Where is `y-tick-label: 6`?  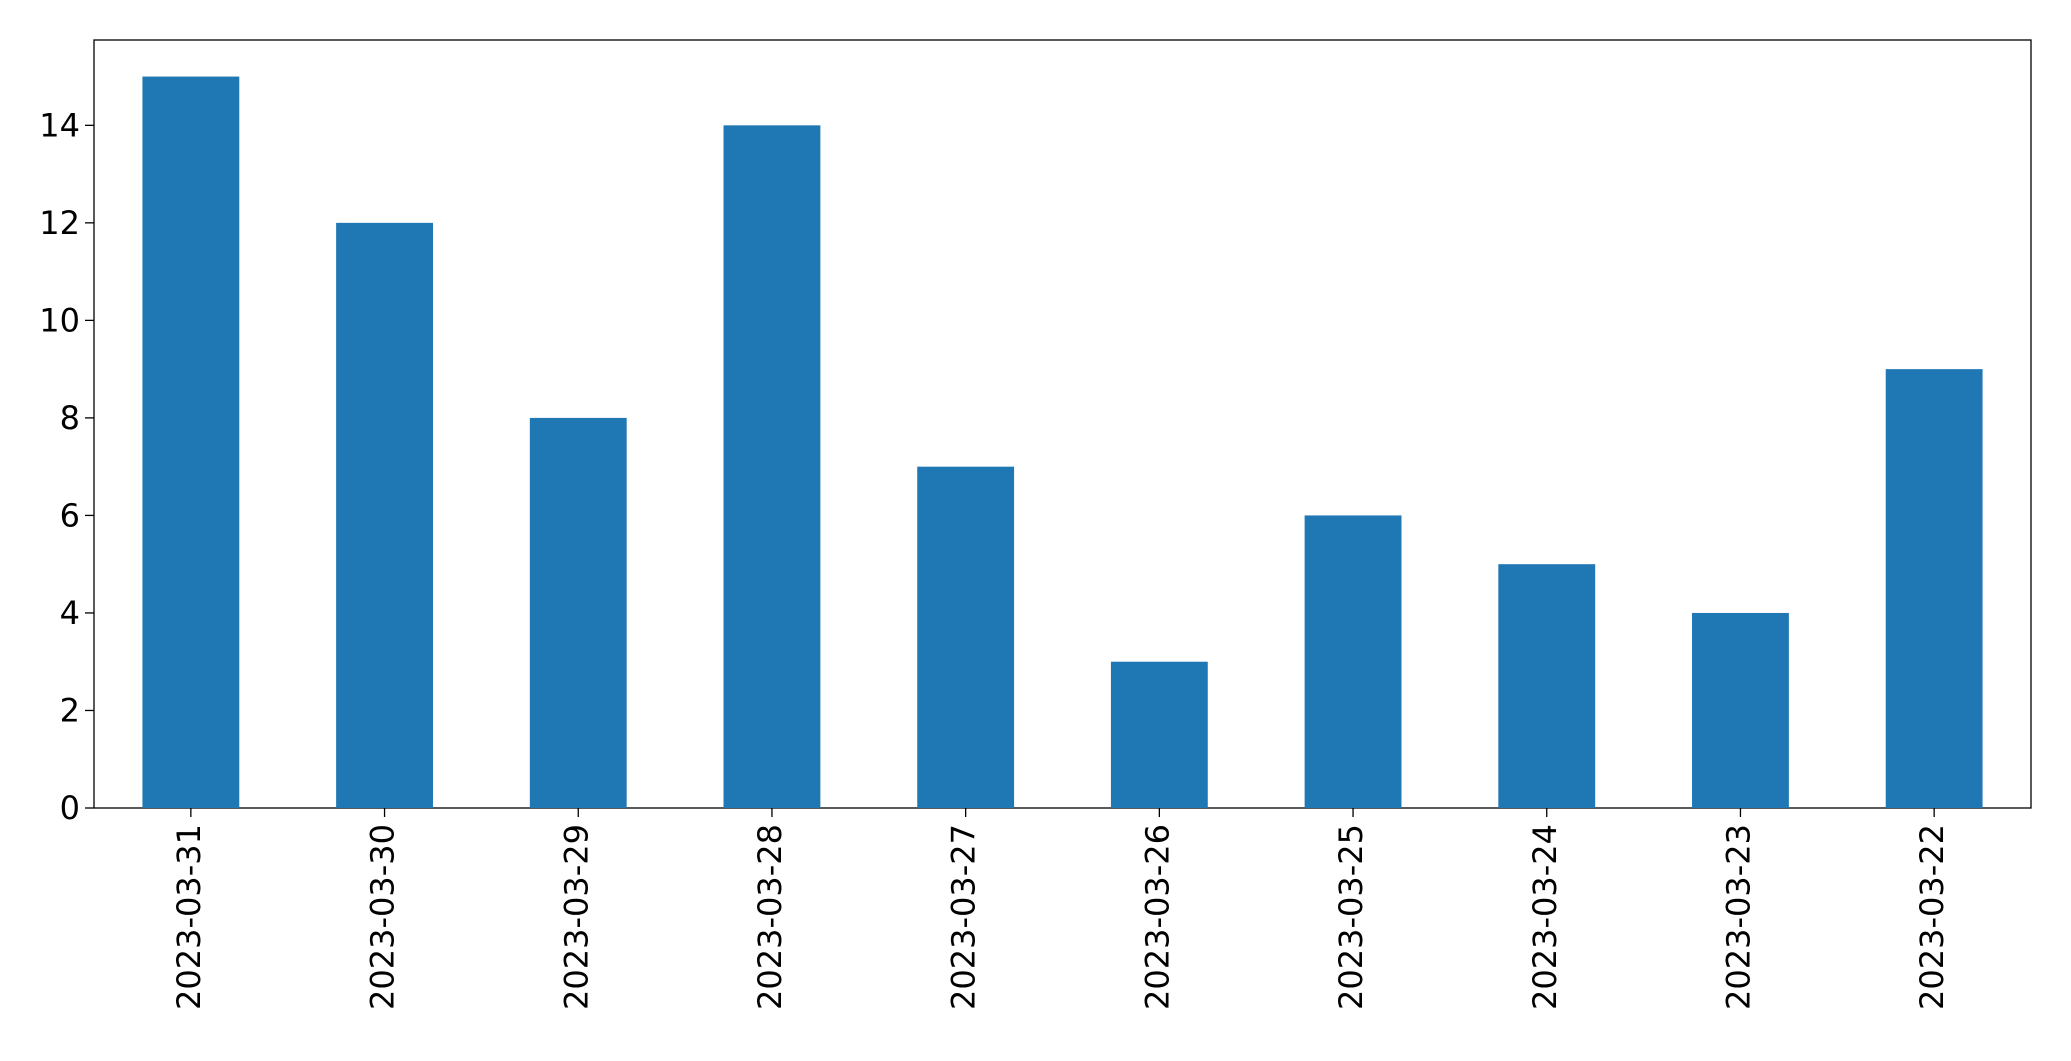 y-tick-label: 6 is located at coordinates (70, 515).